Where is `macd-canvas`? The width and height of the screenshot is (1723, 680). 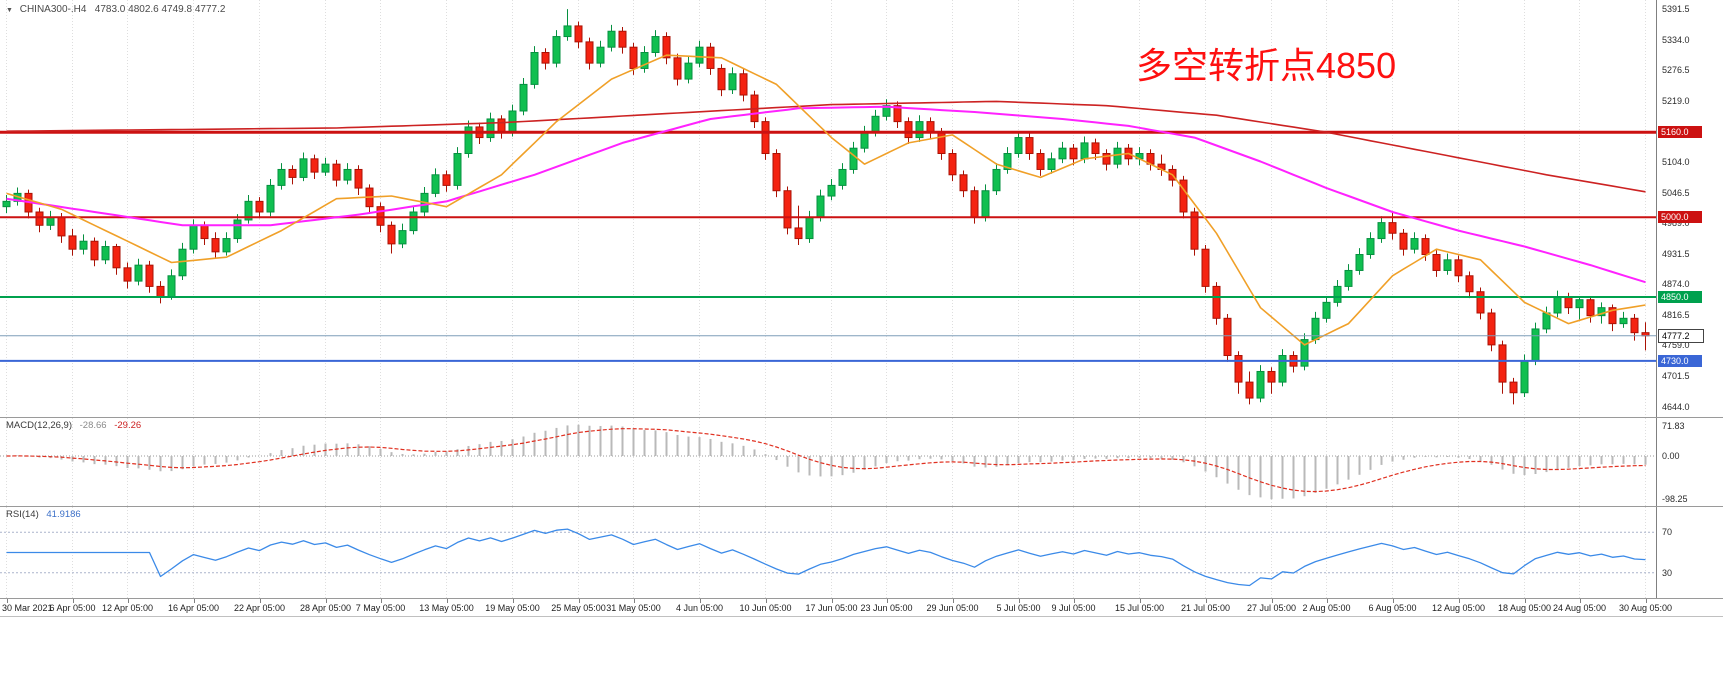 macd-canvas is located at coordinates (828, 462).